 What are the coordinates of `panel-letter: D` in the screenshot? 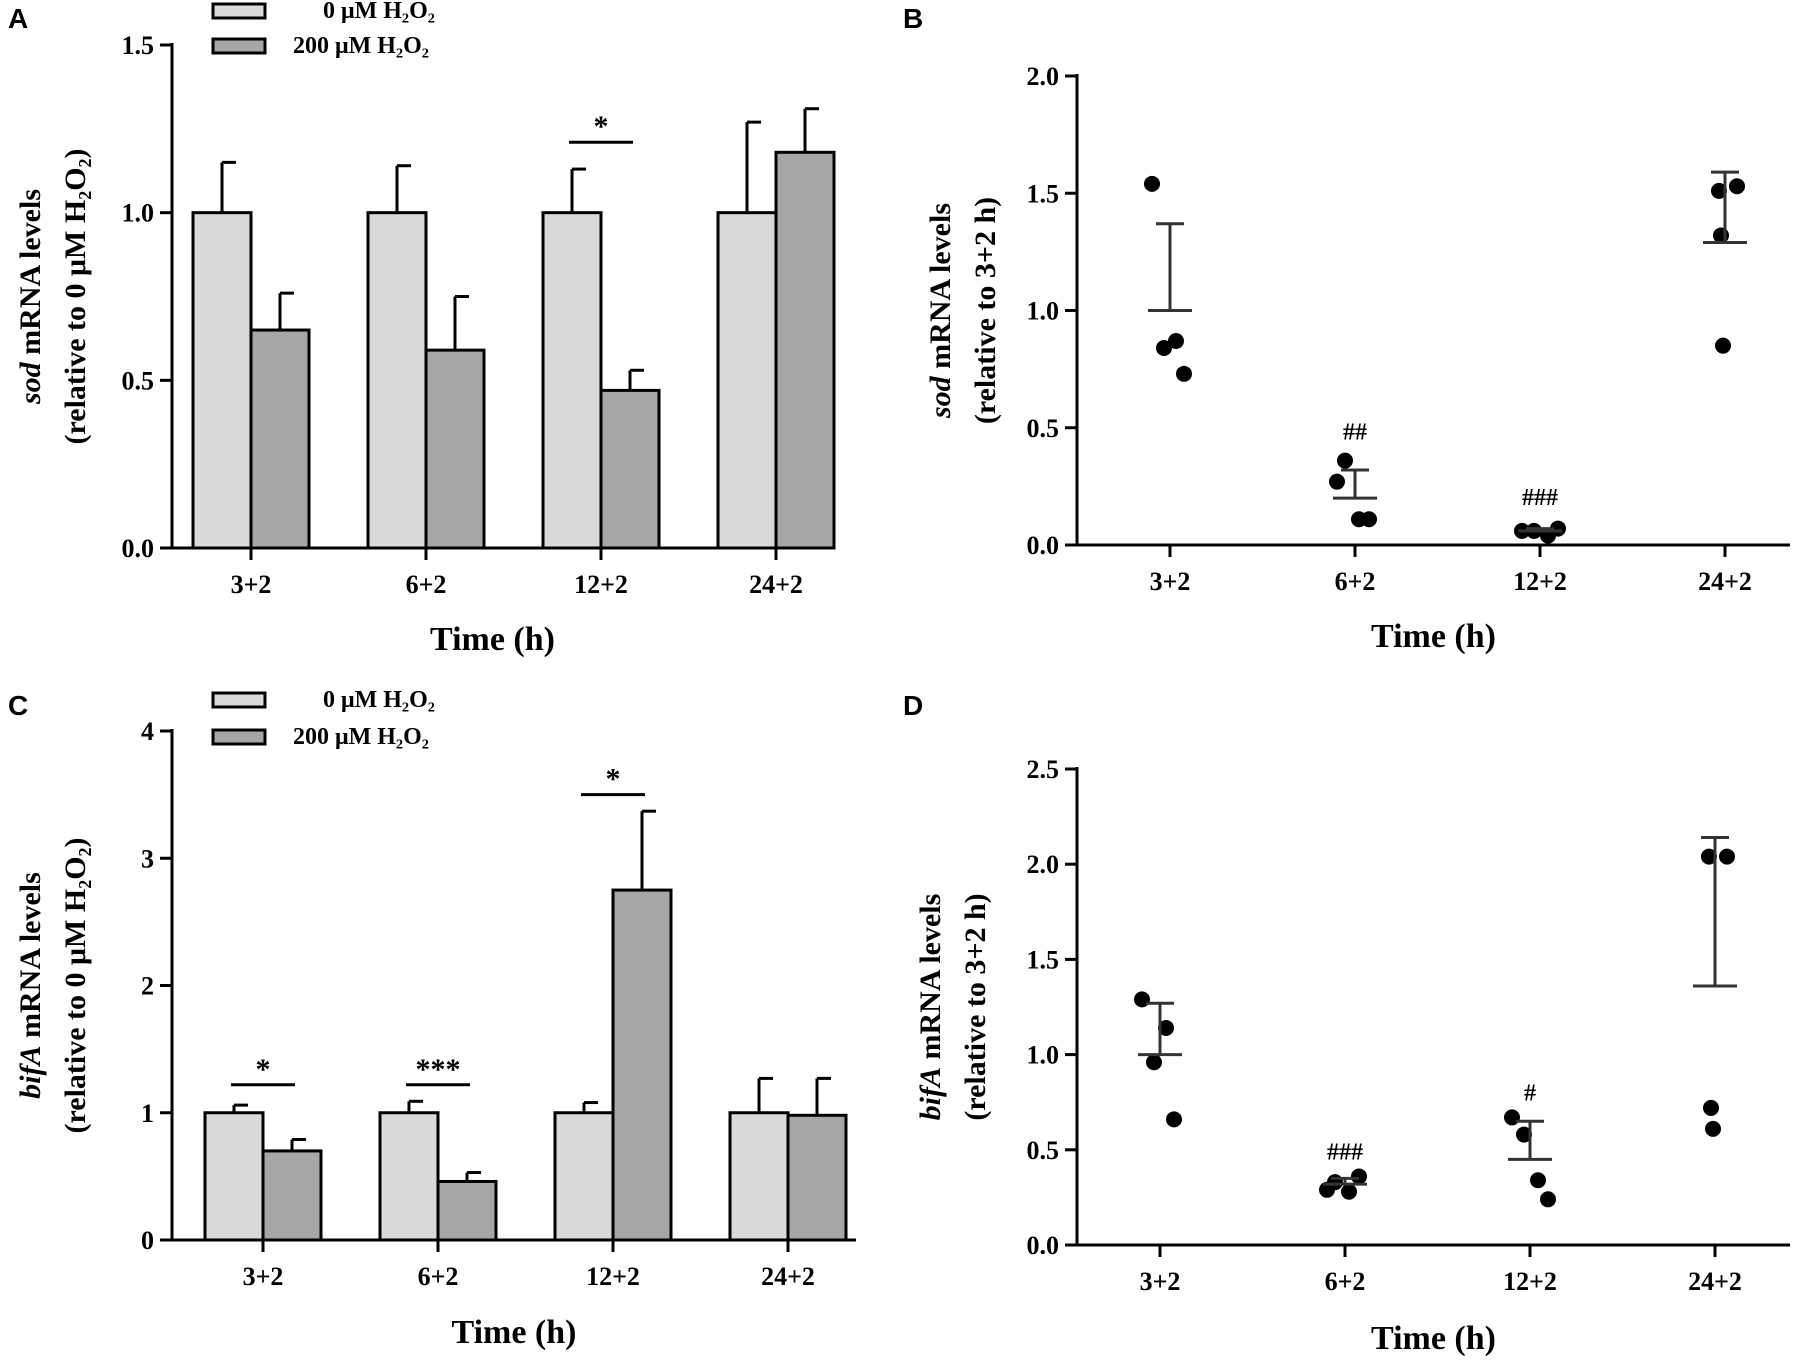 It's located at (913, 705).